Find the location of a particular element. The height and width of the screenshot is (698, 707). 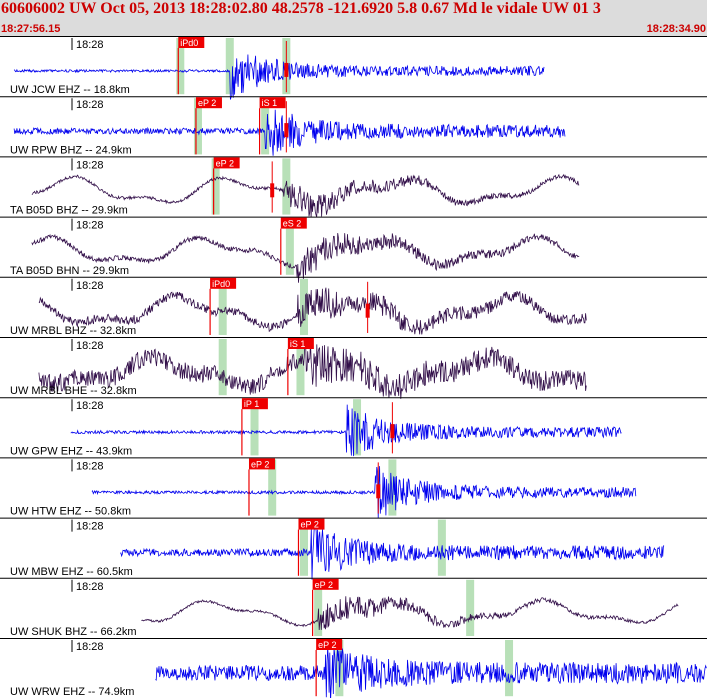

station-label: UW MRBL BHZ -- 32.8km is located at coordinates (73, 331).